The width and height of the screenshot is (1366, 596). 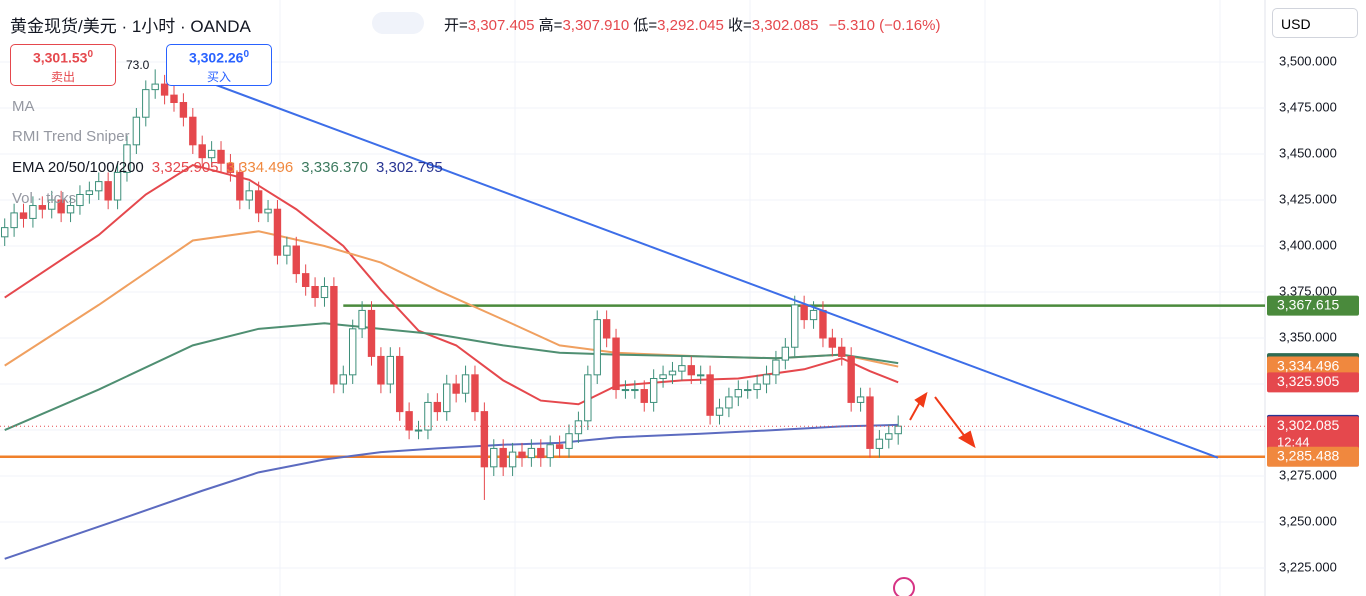 I want to click on indicator-toggle, so click(x=398, y=23).